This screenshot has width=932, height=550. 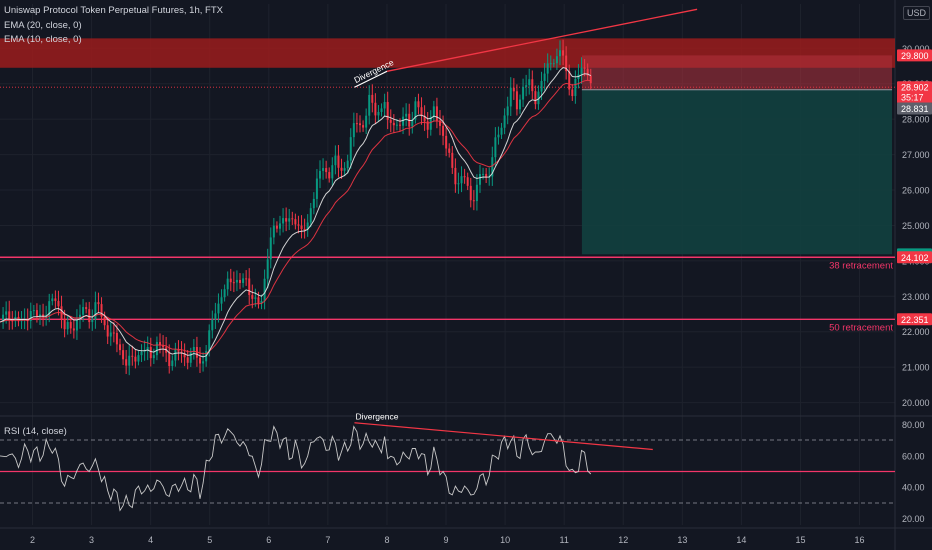 What do you see at coordinates (916, 155) in the screenshot?
I see `price-tick-label: 27.000` at bounding box center [916, 155].